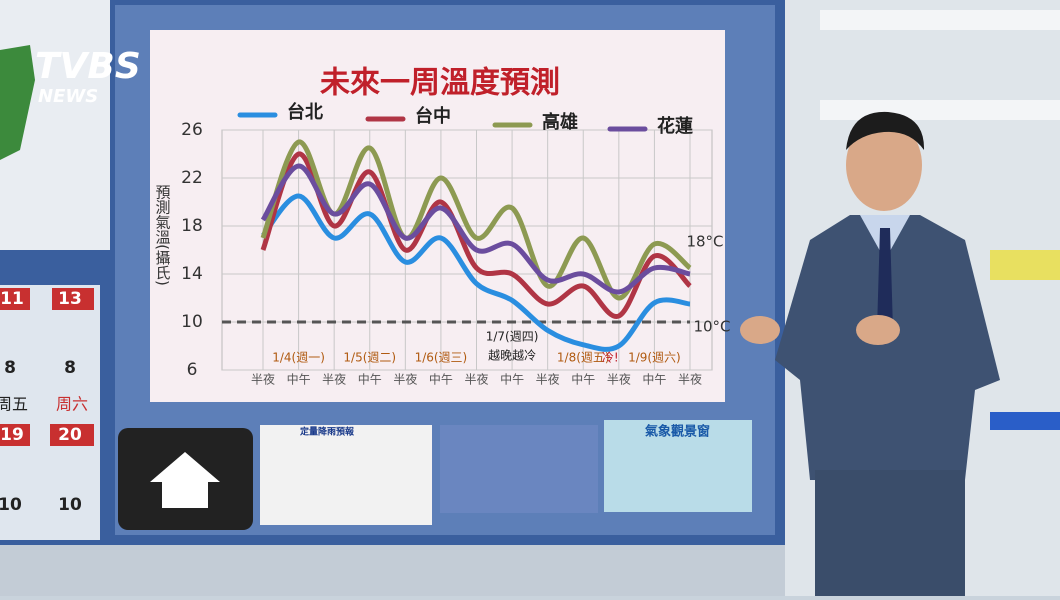 This screenshot has width=1060, height=600. What do you see at coordinates (885, 130) in the screenshot?
I see `presenter-hair` at bounding box center [885, 130].